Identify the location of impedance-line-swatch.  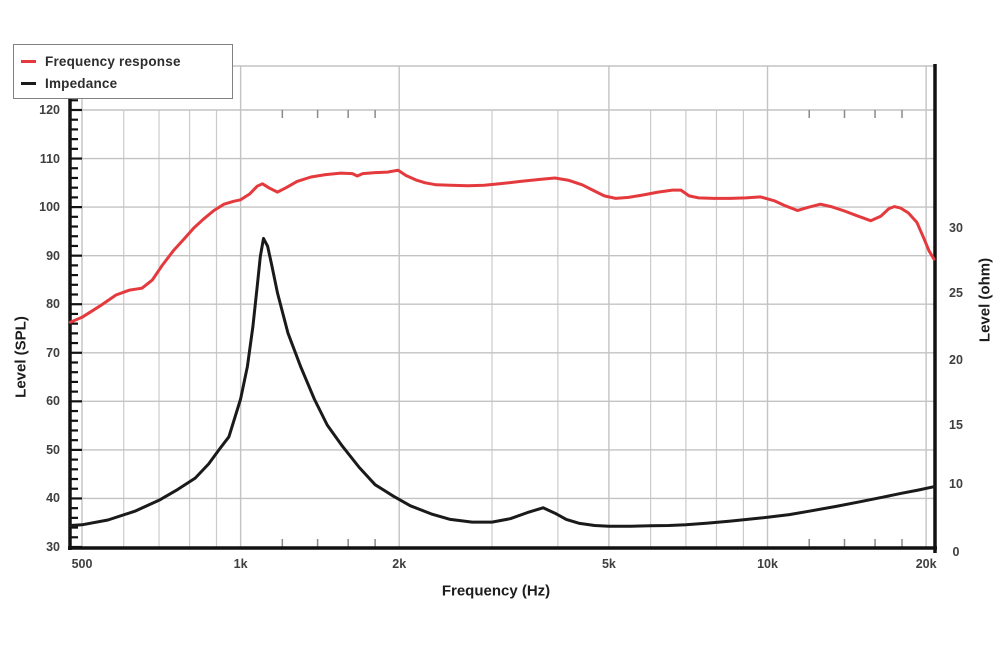
(28, 83).